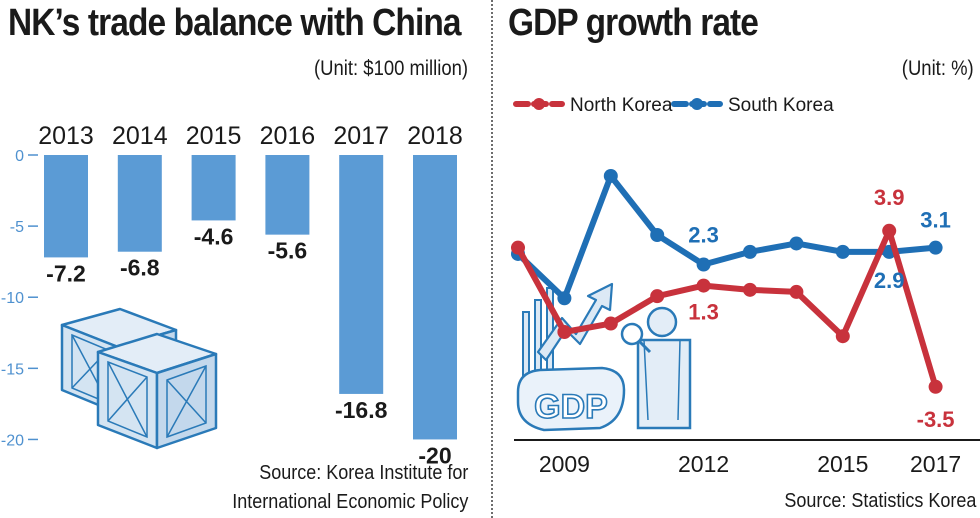  Describe the element at coordinates (564, 464) in the screenshot. I see `x-tick-label: 2009` at that location.